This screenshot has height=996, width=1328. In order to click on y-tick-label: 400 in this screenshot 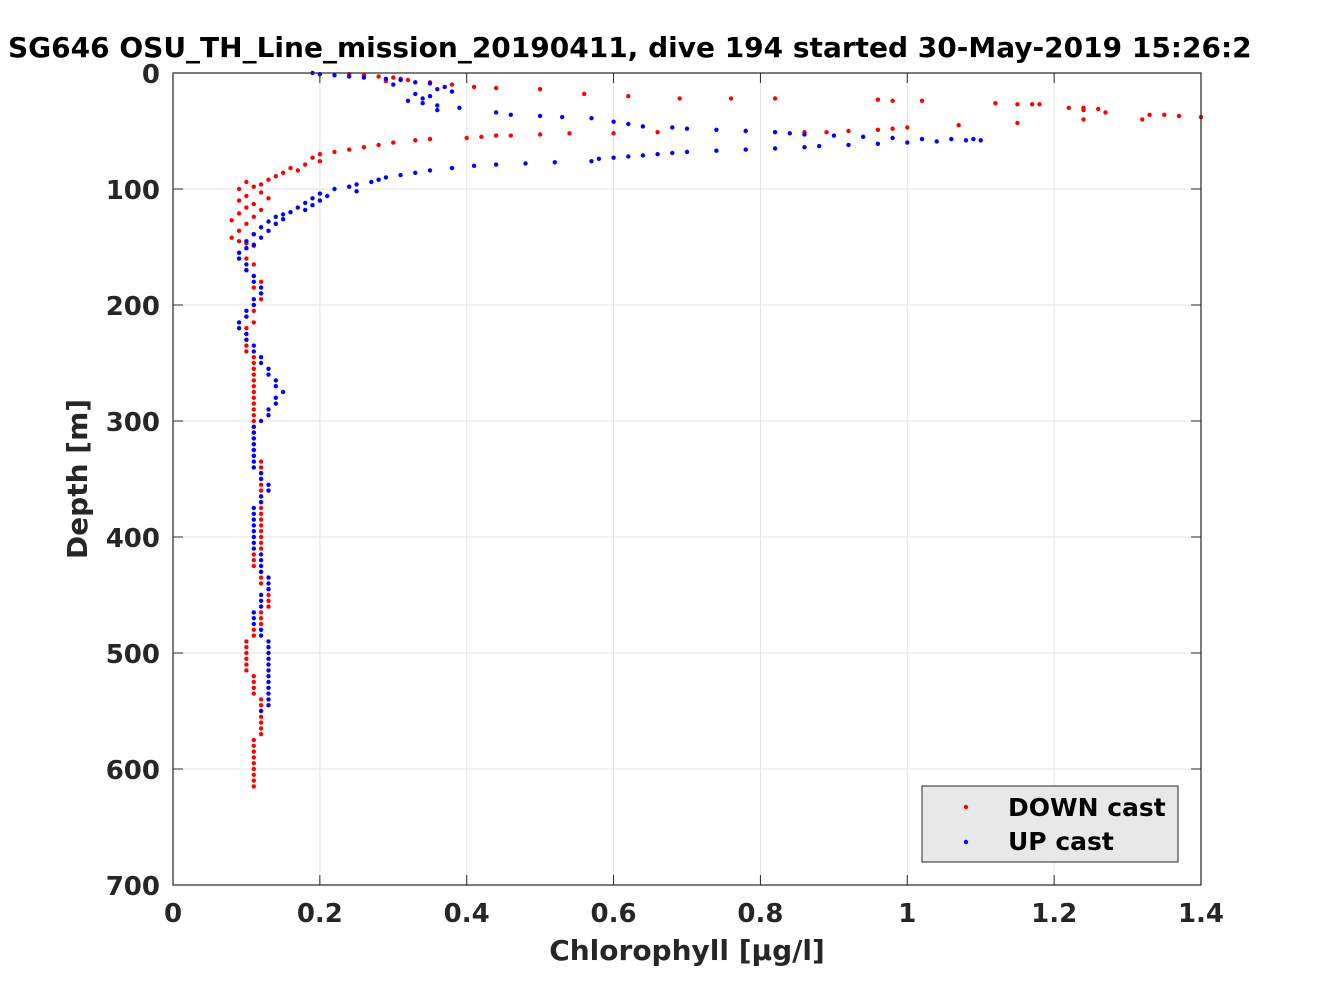, I will do `click(133, 539)`.